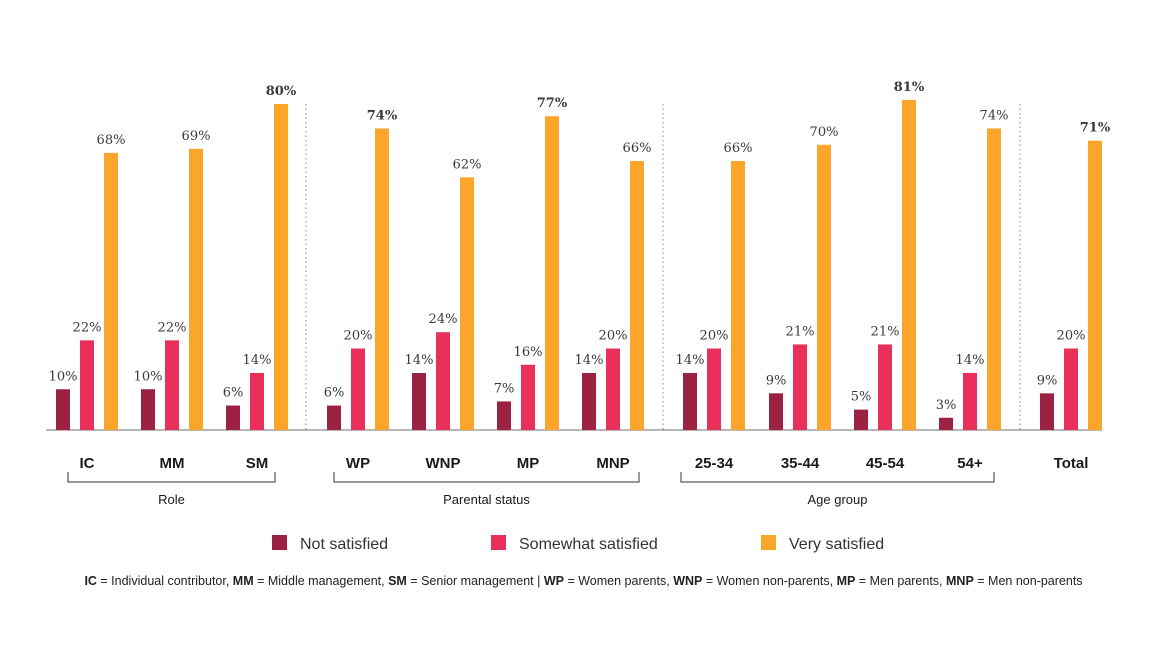  What do you see at coordinates (148, 409) in the screenshot?
I see `bar-not-satisfied-mm` at bounding box center [148, 409].